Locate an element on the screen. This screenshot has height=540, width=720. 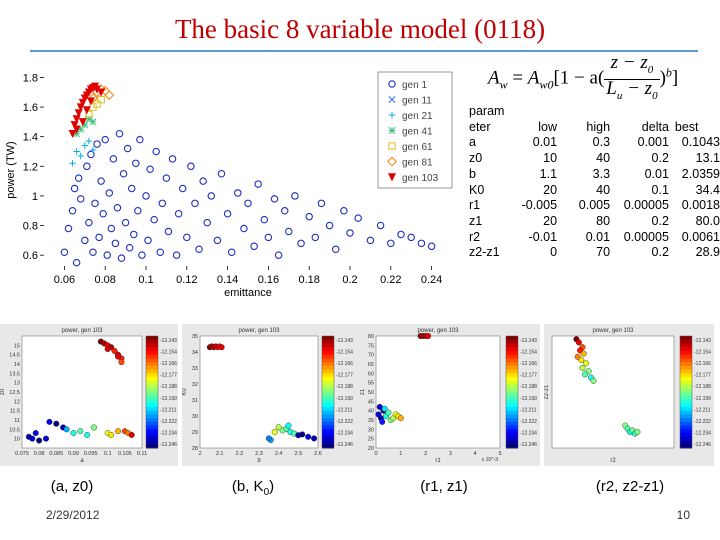
y-tick-label: 11.5 is located at coordinates (15, 412).